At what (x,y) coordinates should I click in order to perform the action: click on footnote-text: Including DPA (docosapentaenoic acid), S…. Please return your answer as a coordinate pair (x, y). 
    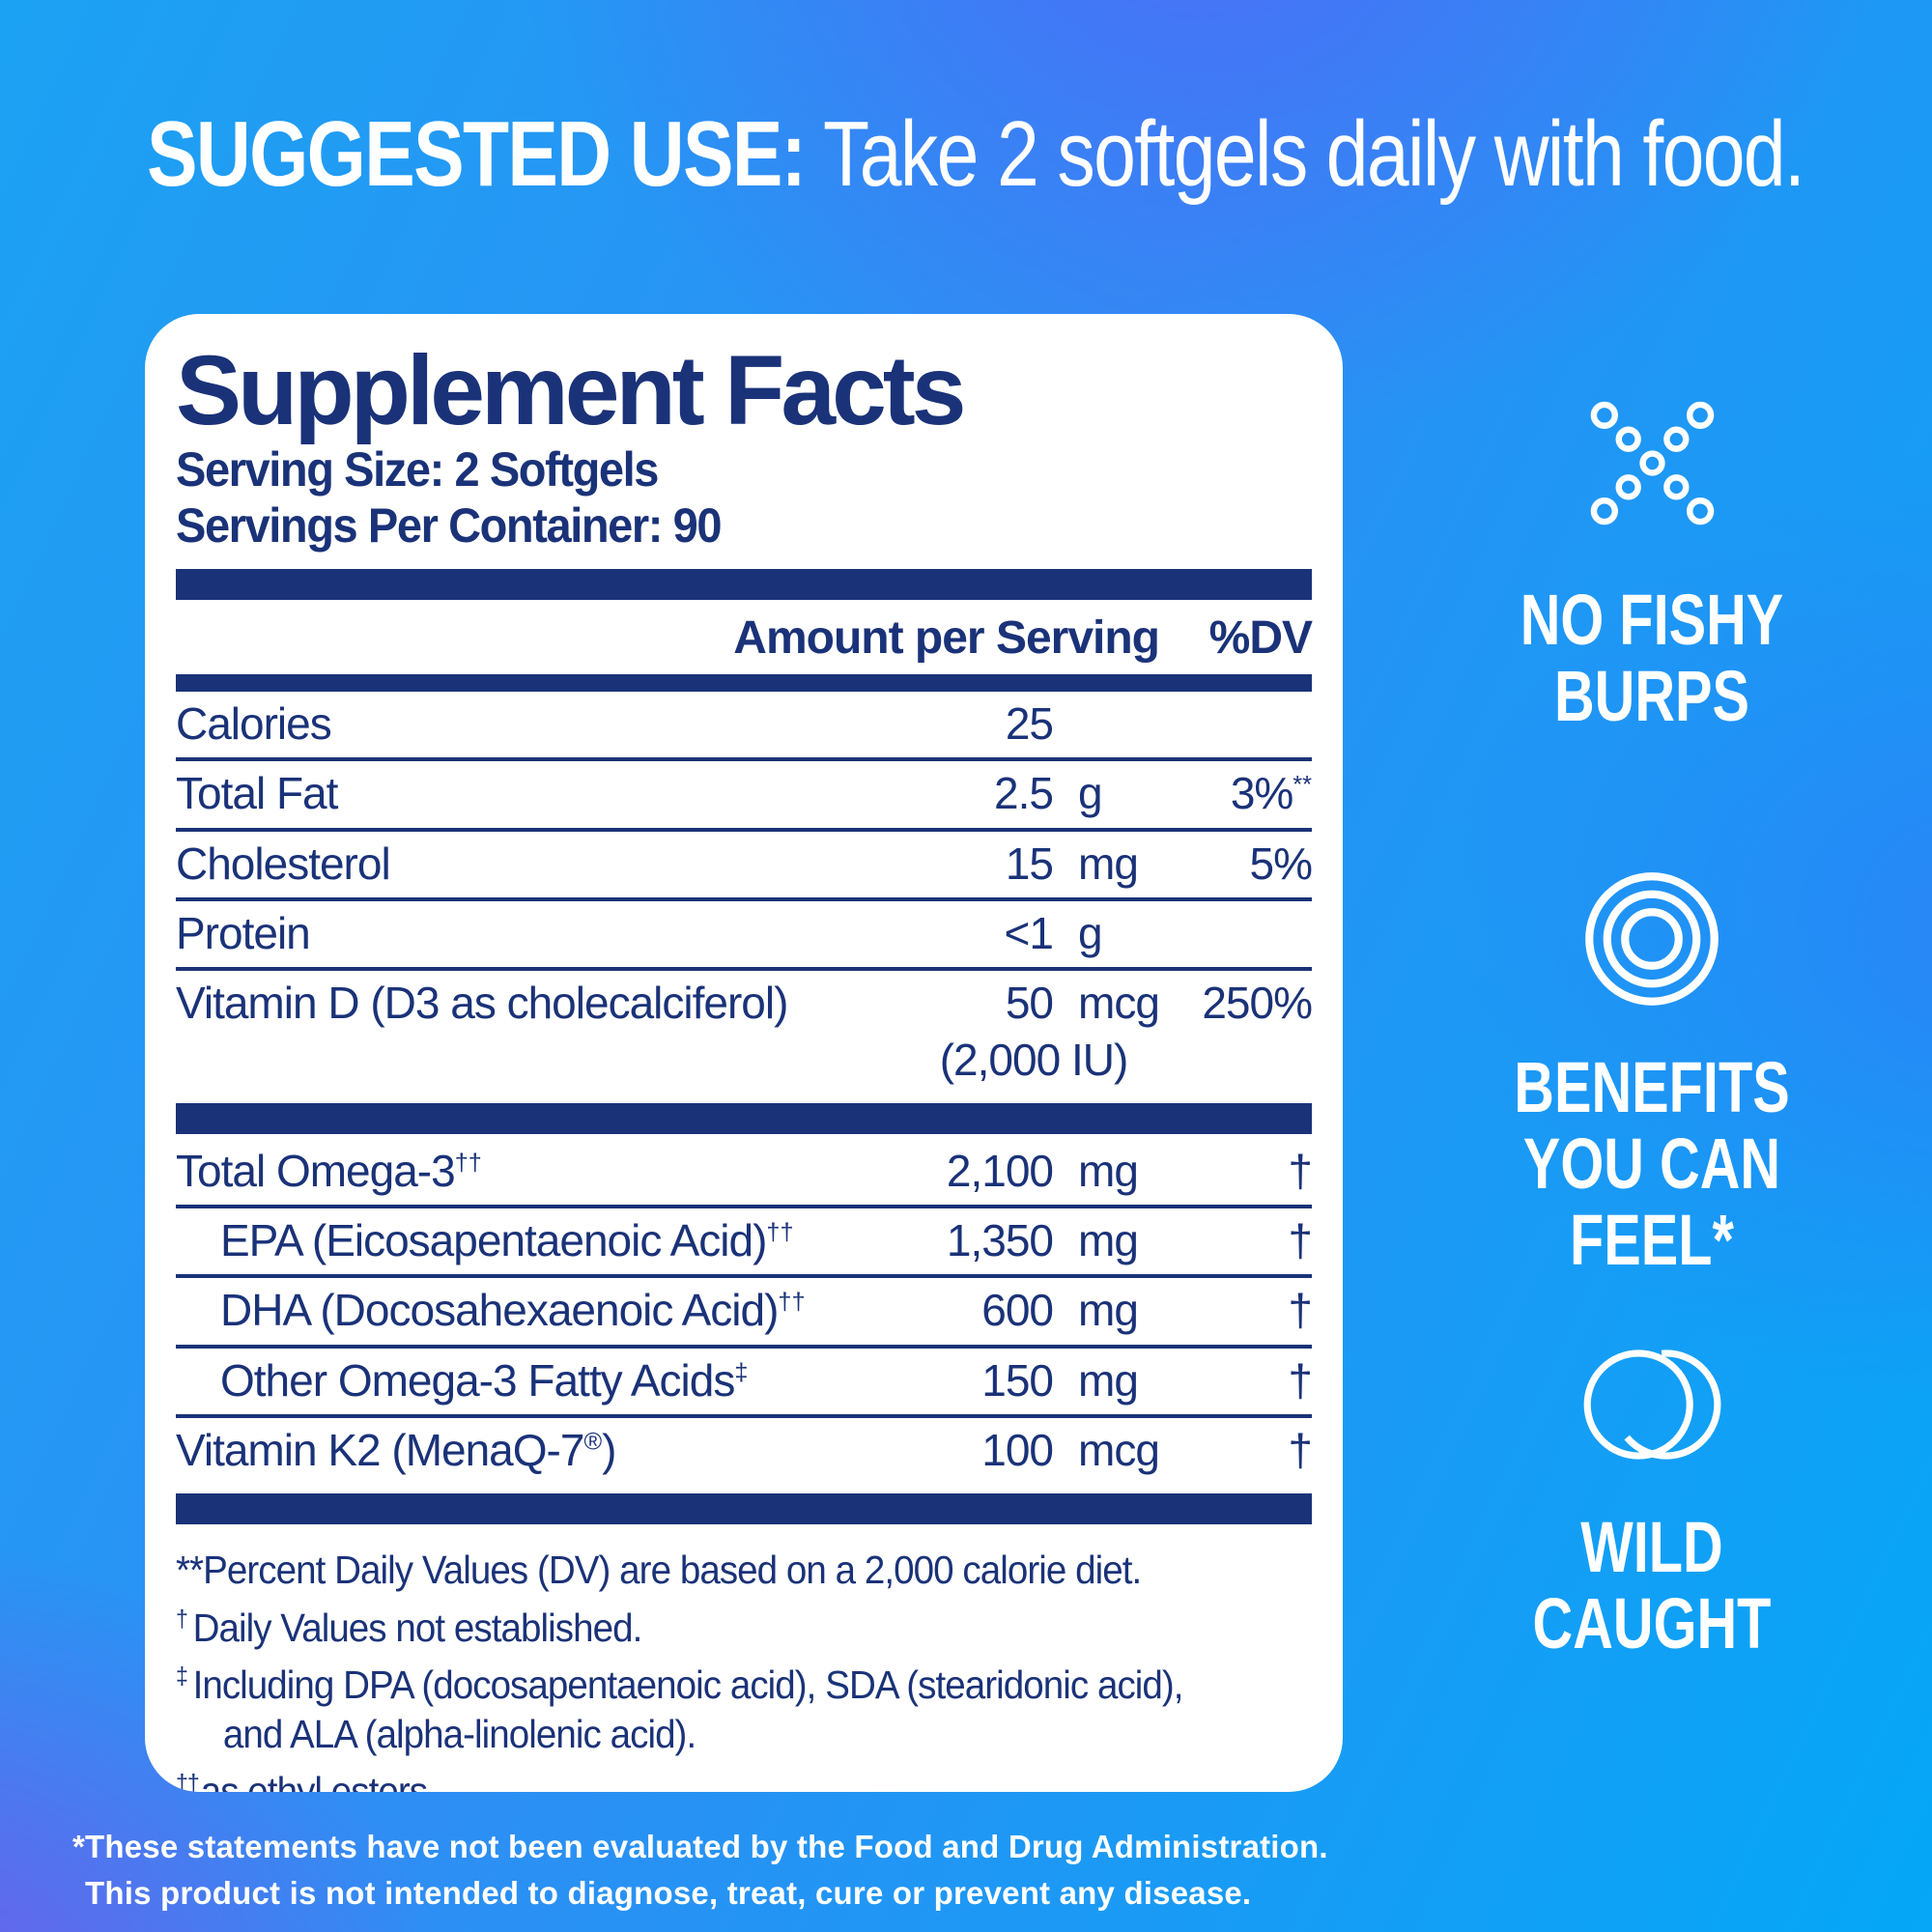
    Looking at the image, I should click on (688, 1684).